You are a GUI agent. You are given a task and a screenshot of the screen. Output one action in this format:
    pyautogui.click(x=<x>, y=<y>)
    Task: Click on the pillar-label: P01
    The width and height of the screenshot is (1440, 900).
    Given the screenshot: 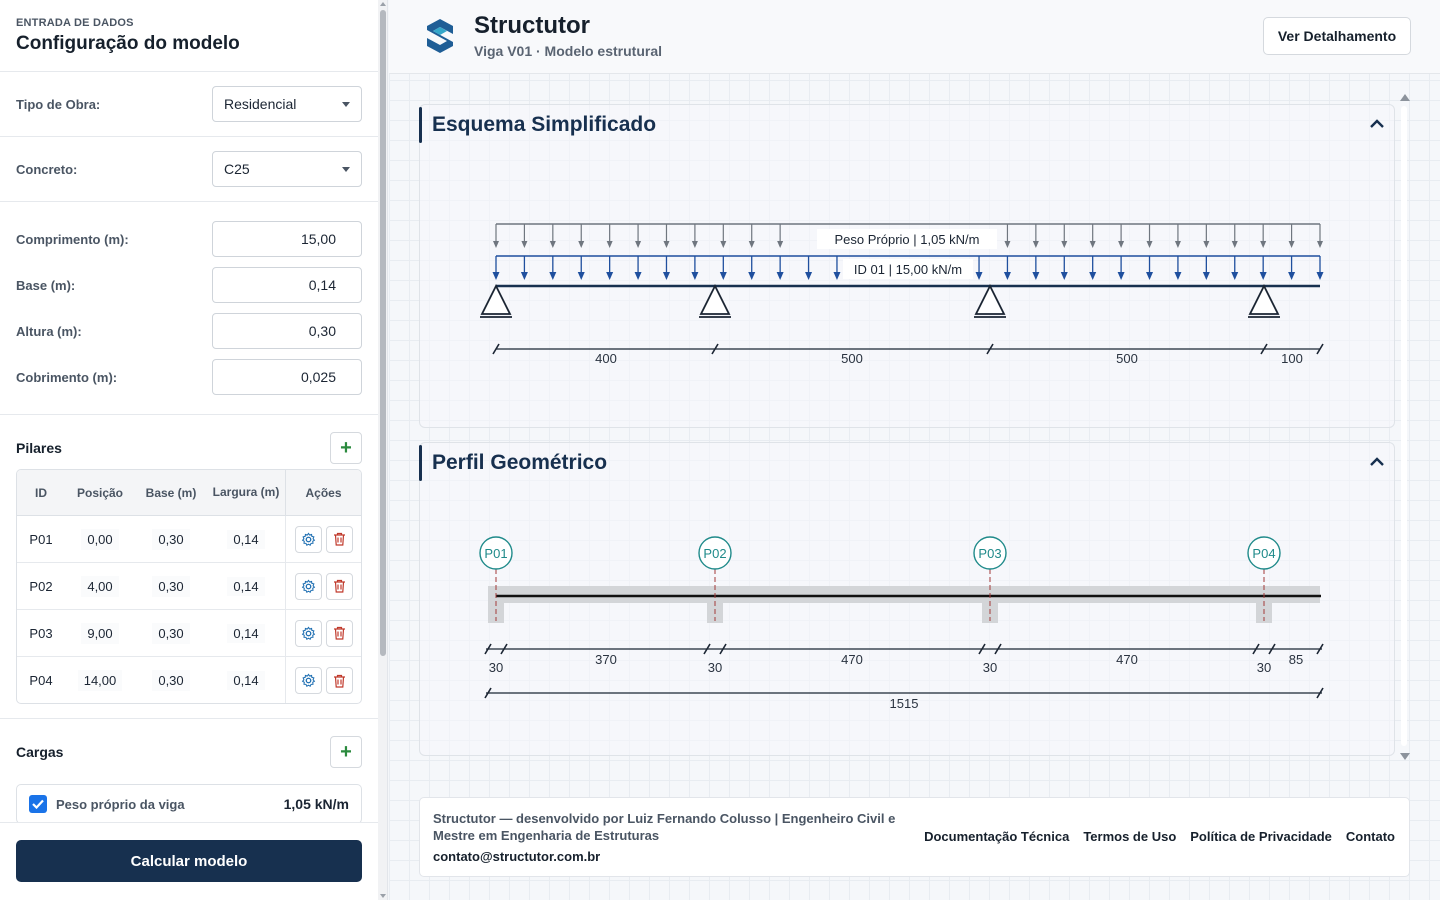 What is the action you would take?
    pyautogui.click(x=495, y=553)
    